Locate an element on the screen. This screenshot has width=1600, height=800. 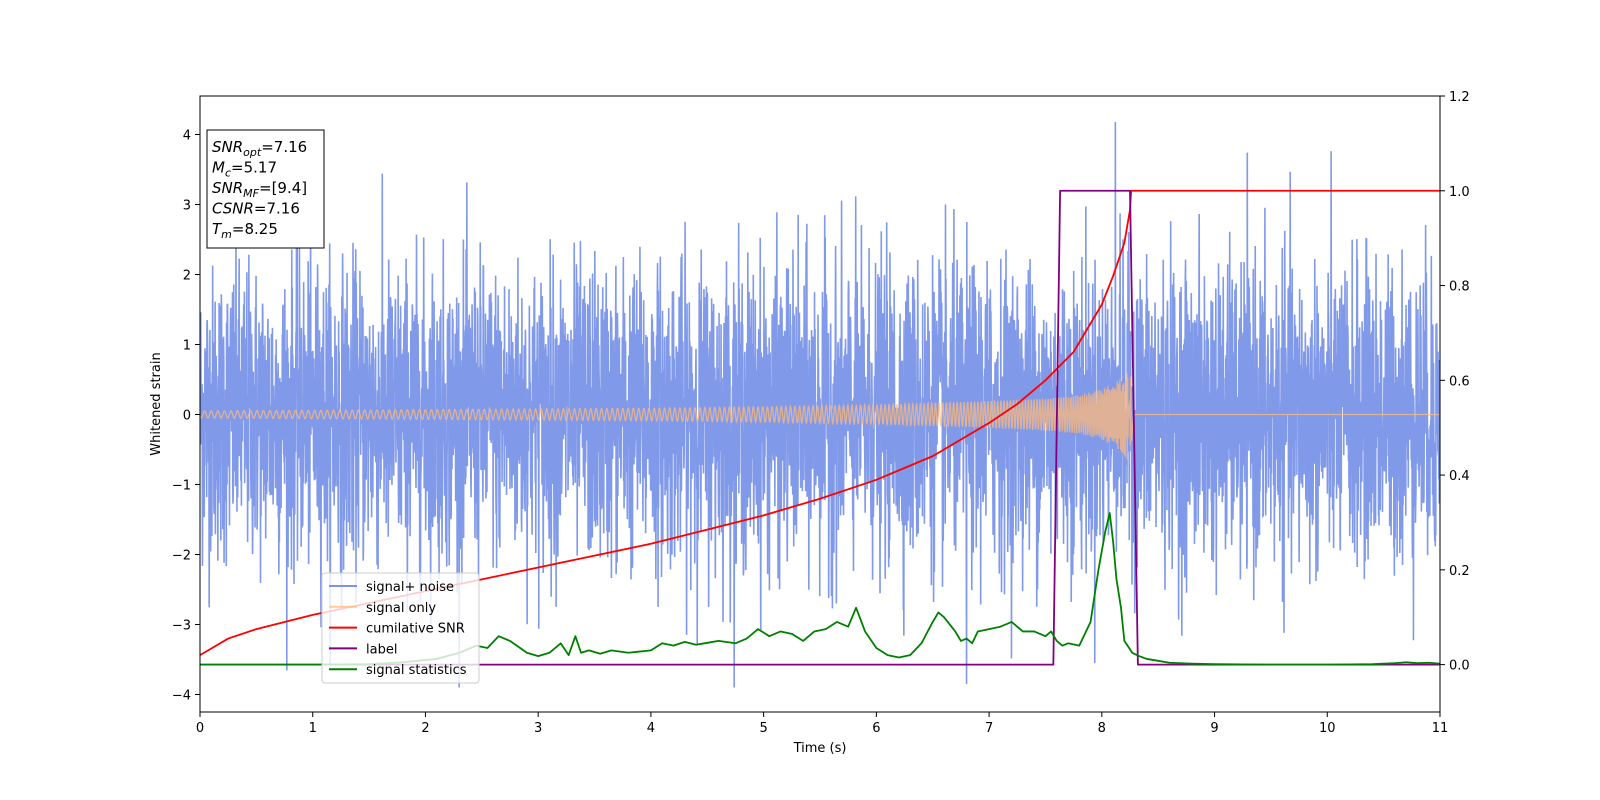
legend-label: cumilative SNR is located at coordinates (415, 629).